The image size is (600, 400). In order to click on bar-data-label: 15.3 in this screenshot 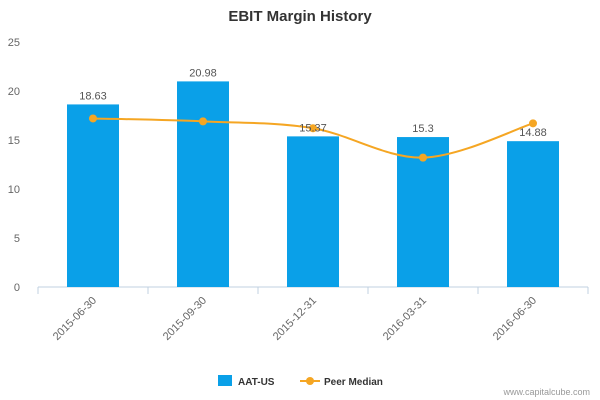, I will do `click(422, 129)`.